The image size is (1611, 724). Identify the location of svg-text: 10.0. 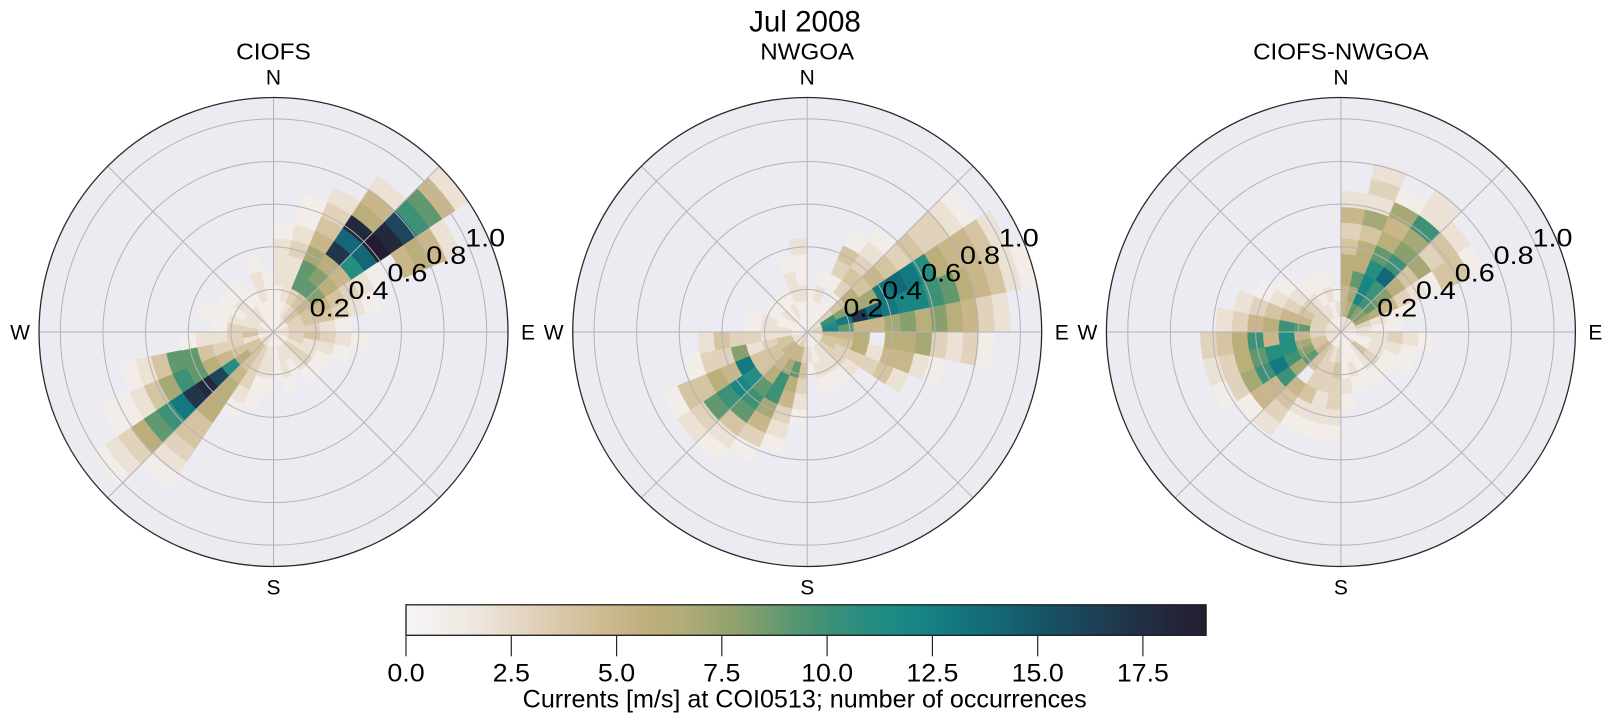
(827, 674).